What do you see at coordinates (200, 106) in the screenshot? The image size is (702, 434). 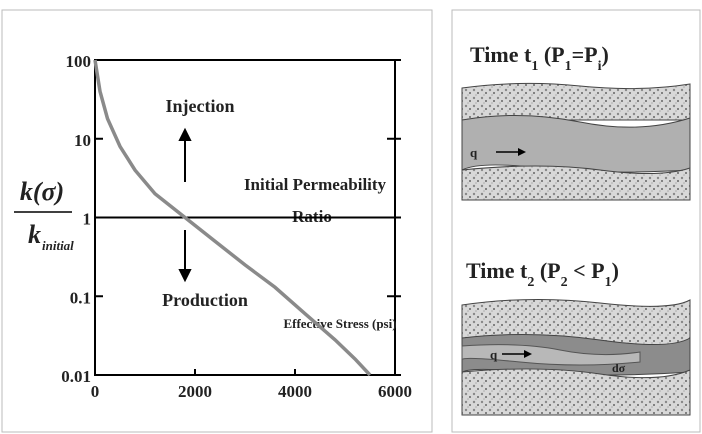 I see `annotation: Injection` at bounding box center [200, 106].